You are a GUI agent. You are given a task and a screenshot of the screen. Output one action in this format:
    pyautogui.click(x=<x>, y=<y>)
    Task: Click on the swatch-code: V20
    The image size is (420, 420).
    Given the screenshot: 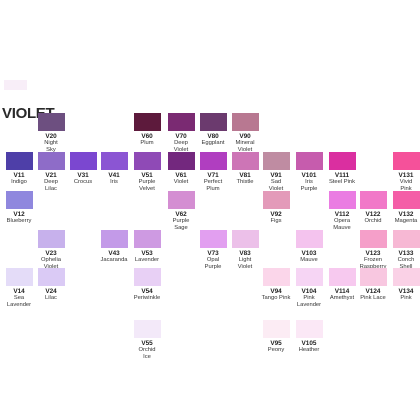 What is the action you would take?
    pyautogui.click(x=51, y=136)
    